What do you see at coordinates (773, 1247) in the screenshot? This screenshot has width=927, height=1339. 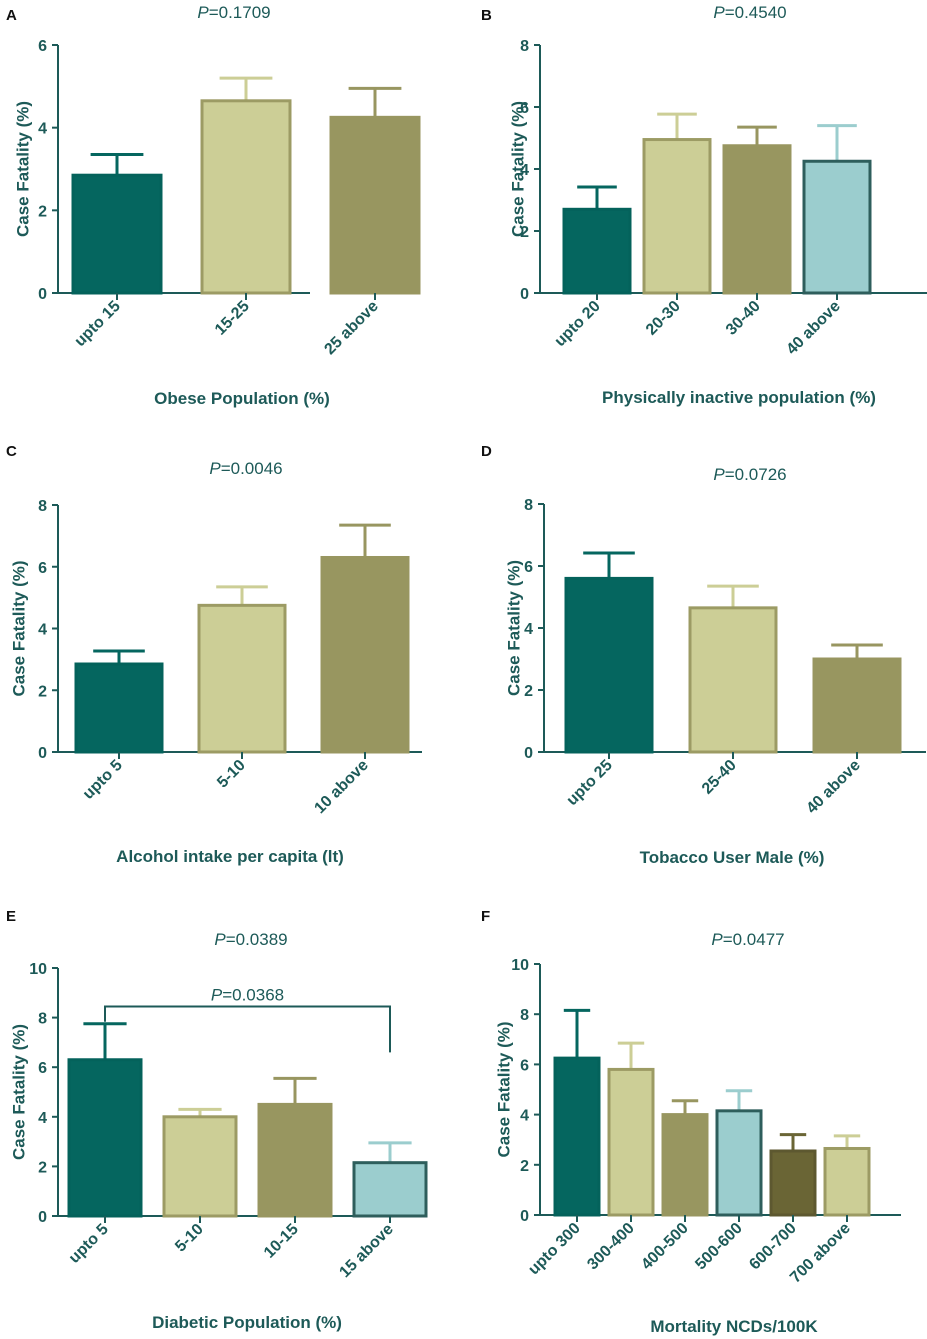 I see `x-tick-label: 600-700` at bounding box center [773, 1247].